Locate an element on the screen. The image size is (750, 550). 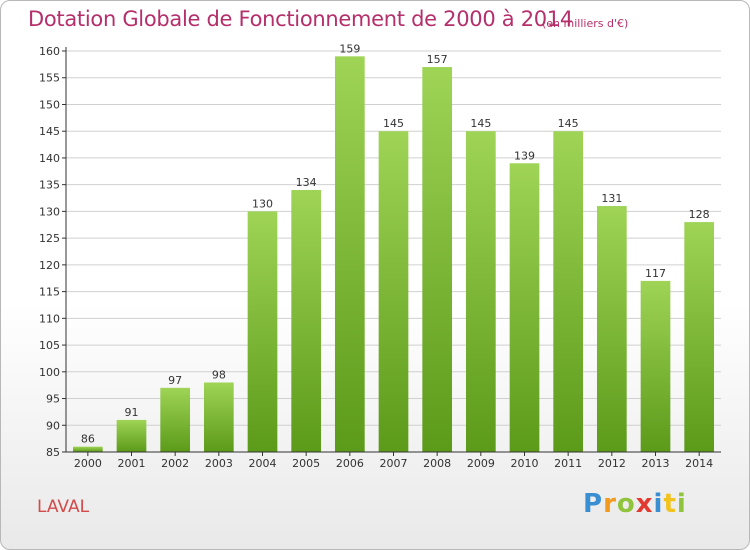
data-label: 97 is located at coordinates (175, 380).